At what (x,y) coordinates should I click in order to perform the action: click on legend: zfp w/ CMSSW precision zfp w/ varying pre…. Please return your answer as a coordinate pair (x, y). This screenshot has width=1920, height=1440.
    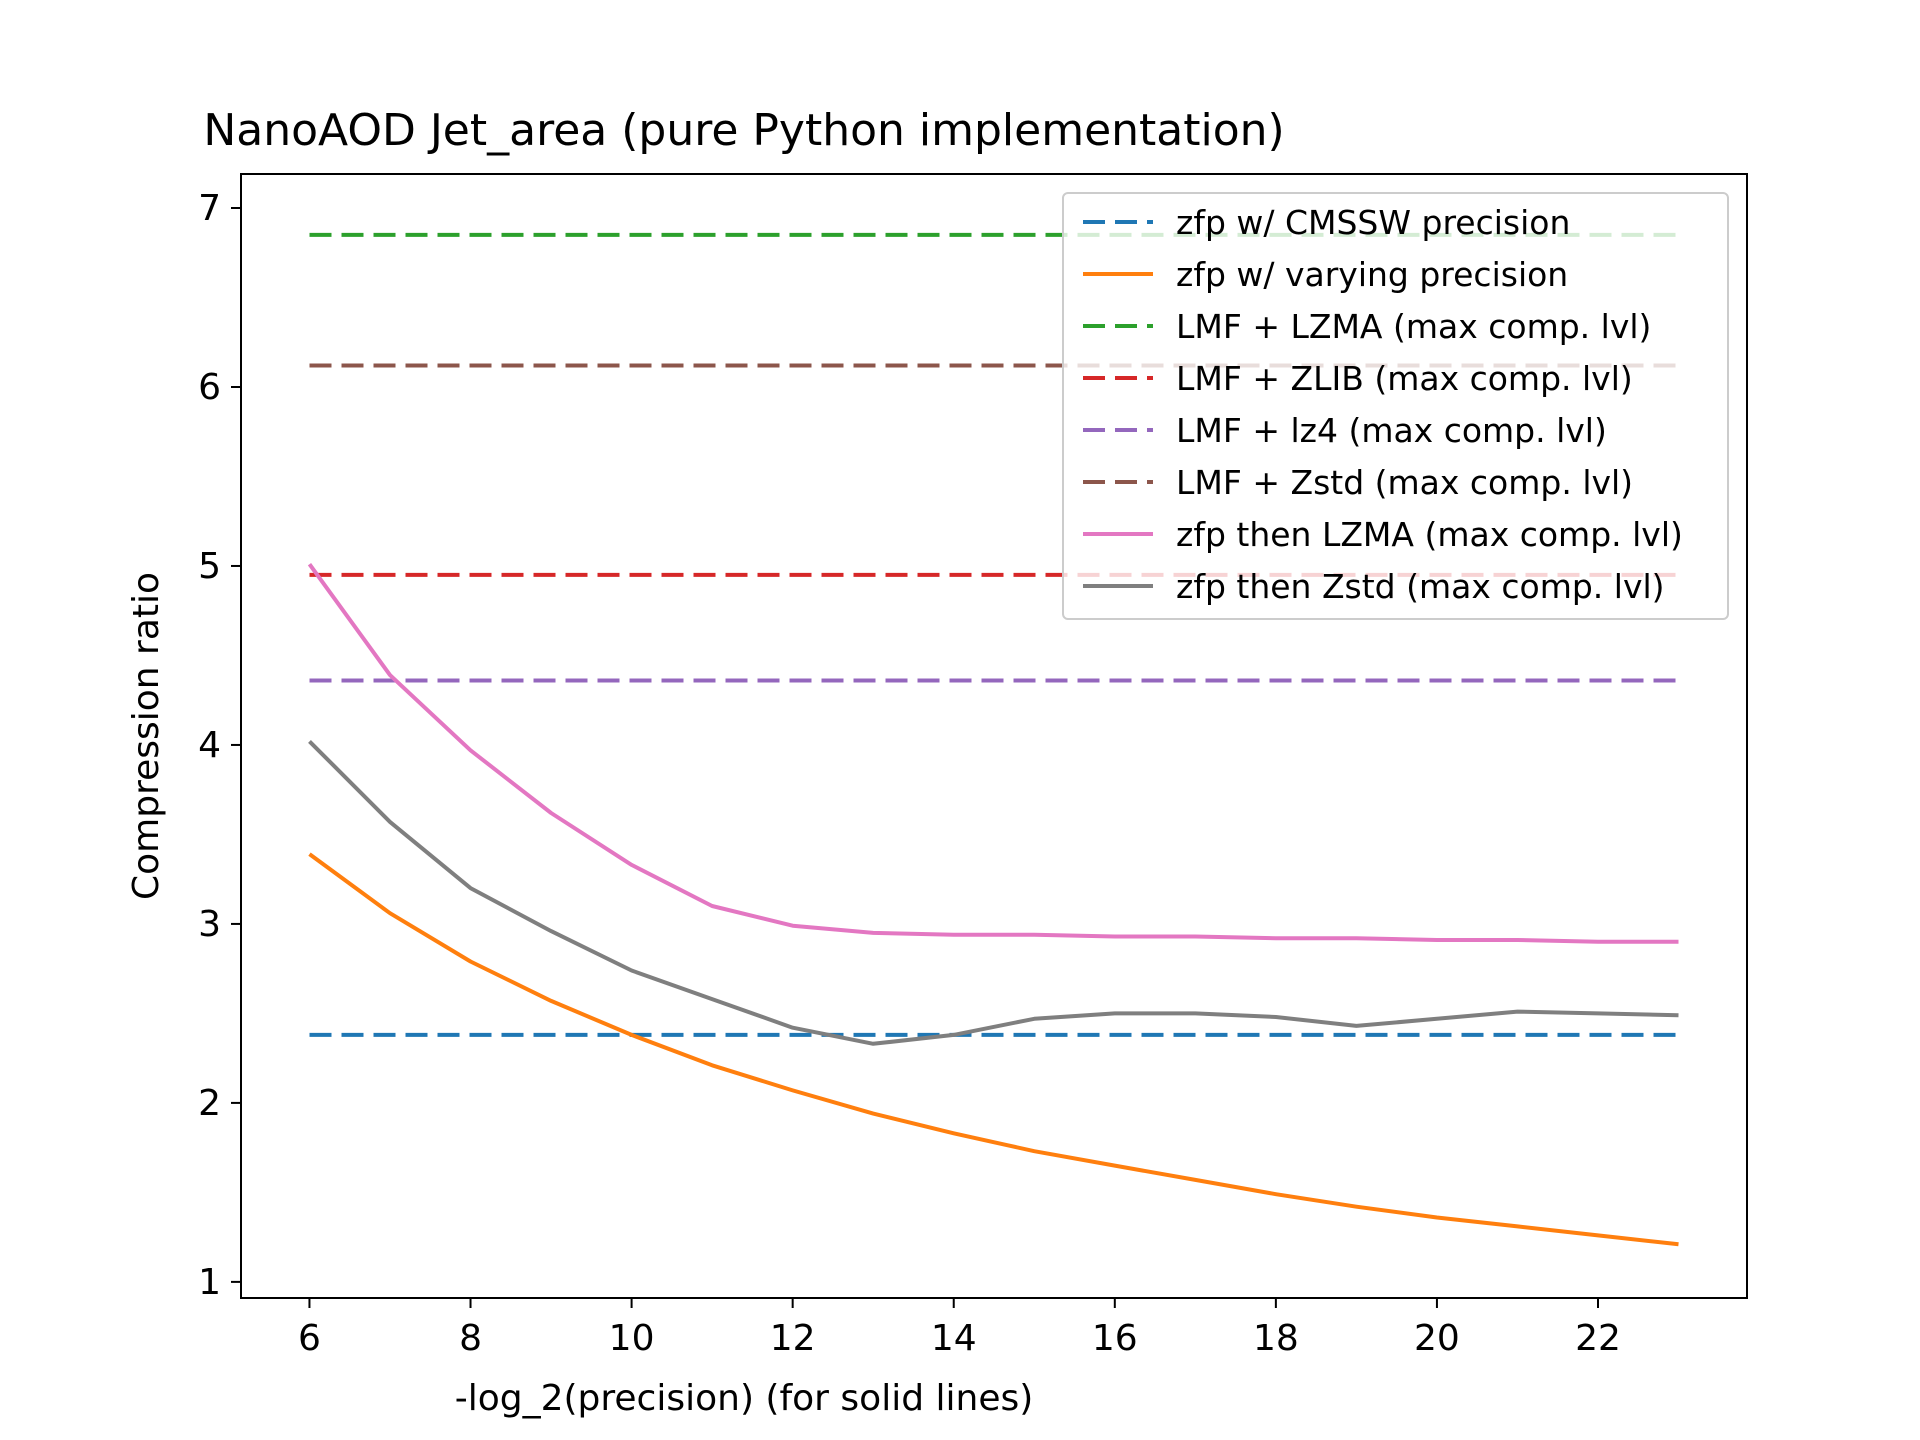
    Looking at the image, I should click on (1395, 406).